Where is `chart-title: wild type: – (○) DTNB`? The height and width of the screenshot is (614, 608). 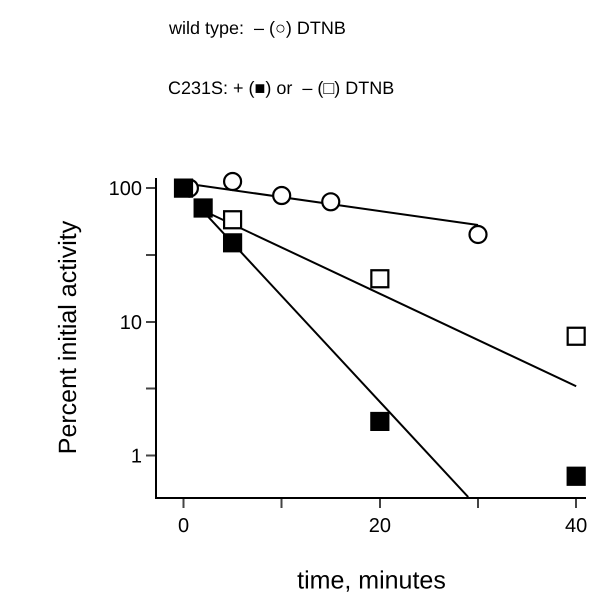 chart-title: wild type: – (○) DTNB is located at coordinates (257, 28).